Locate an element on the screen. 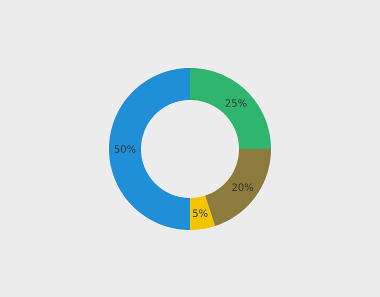 Image resolution: width=380 pixels, height=297 pixels. data-label: 50% is located at coordinates (125, 149).